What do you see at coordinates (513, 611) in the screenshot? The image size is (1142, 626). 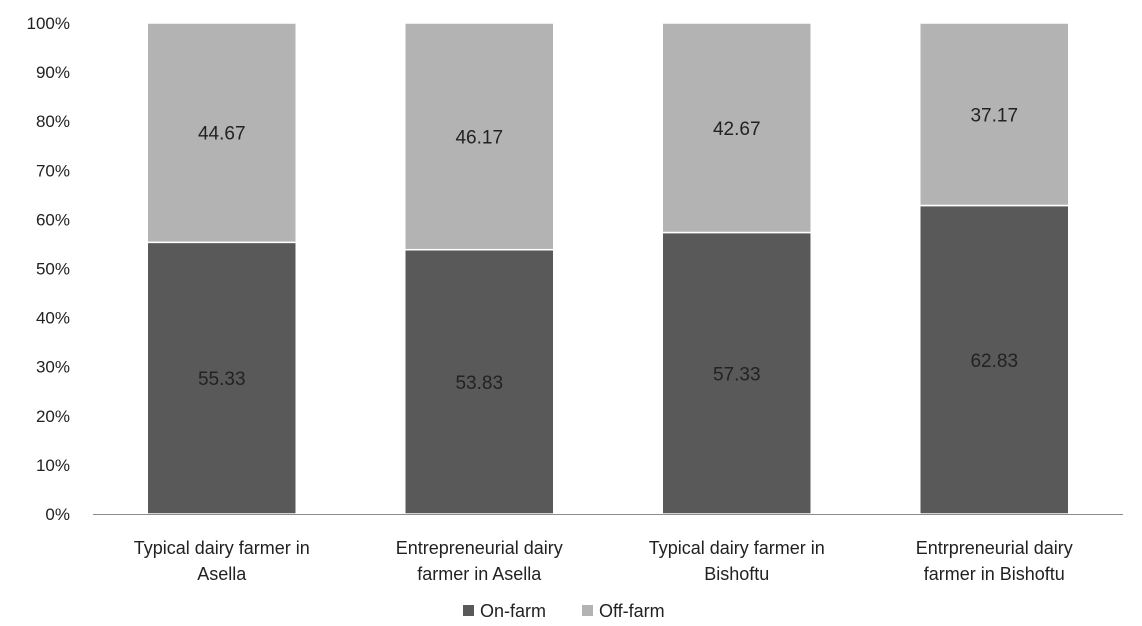 I see `legend-label: On-farm` at bounding box center [513, 611].